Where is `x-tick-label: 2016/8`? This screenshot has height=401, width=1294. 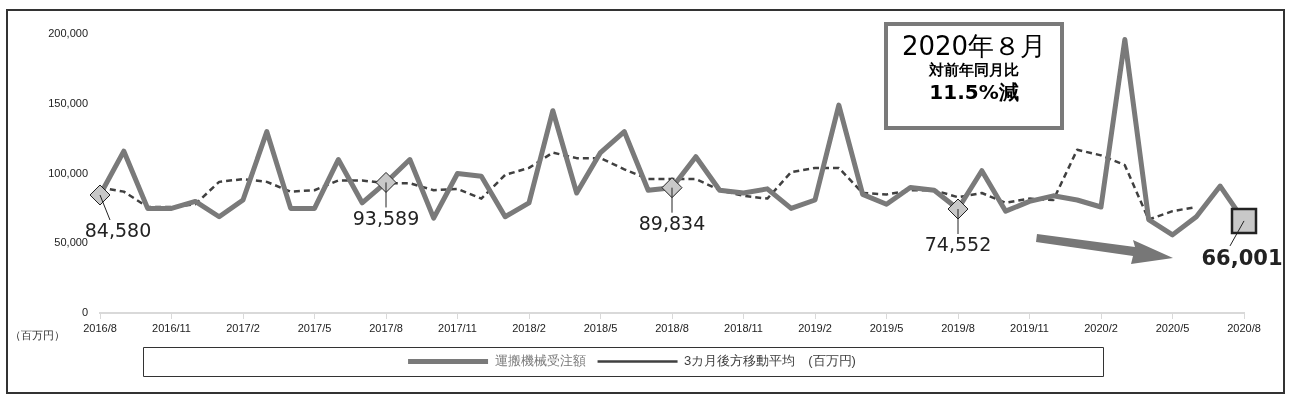
x-tick-label: 2016/8 is located at coordinates (100, 327).